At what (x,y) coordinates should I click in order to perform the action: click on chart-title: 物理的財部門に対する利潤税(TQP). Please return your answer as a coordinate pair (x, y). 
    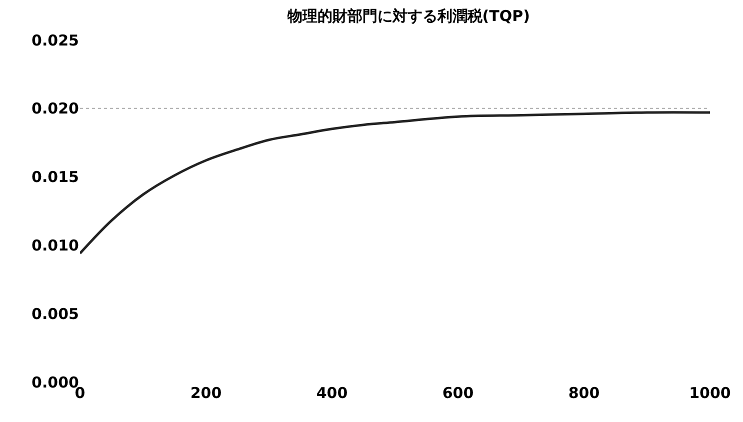
    Looking at the image, I should click on (408, 16).